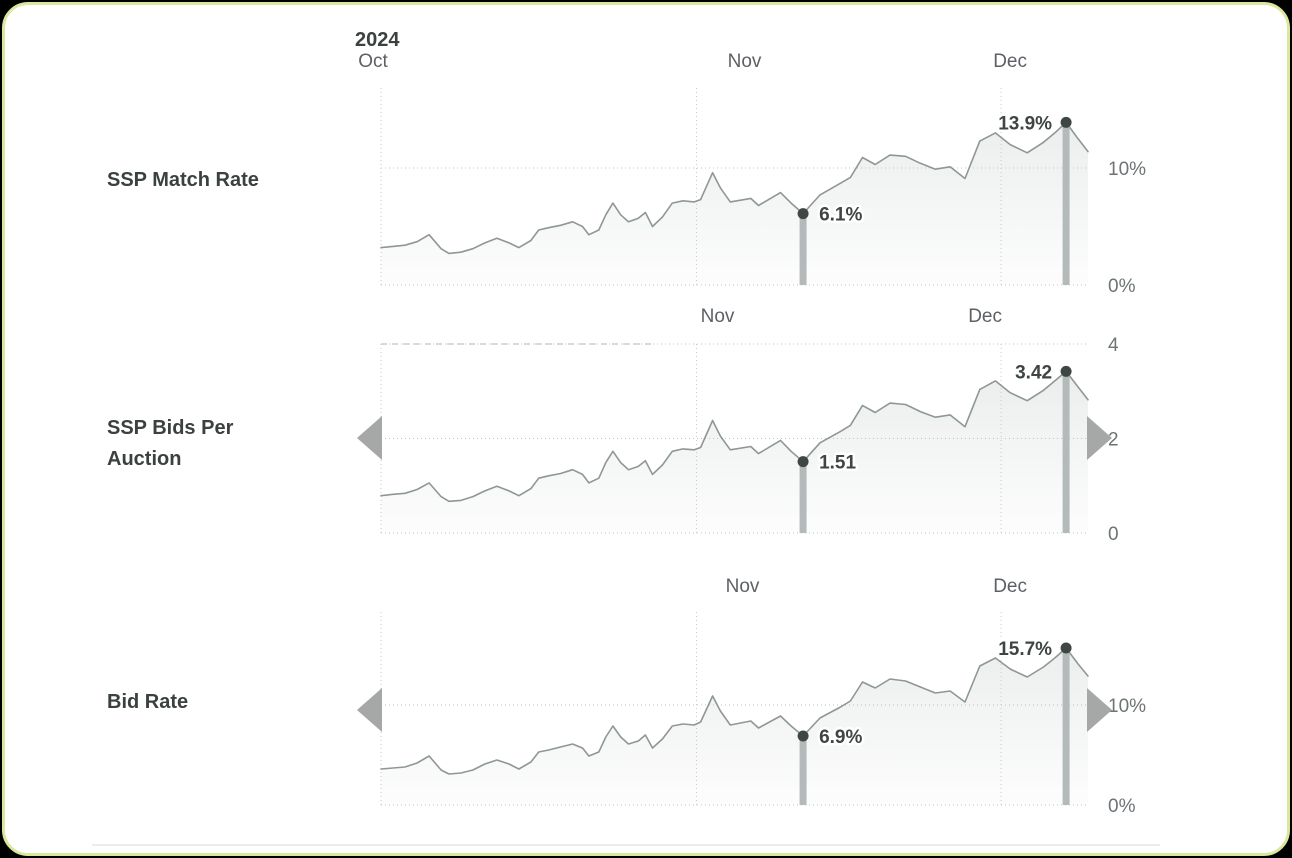 The height and width of the screenshot is (858, 1292). Describe the element at coordinates (1113, 345) in the screenshot. I see `y-tick-label: 4` at that location.